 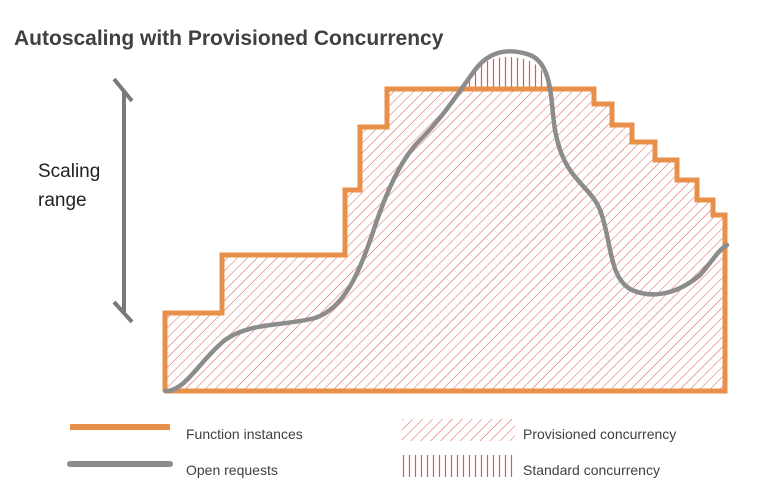 I want to click on legend-open-requests-label: Open requests, so click(x=232, y=470).